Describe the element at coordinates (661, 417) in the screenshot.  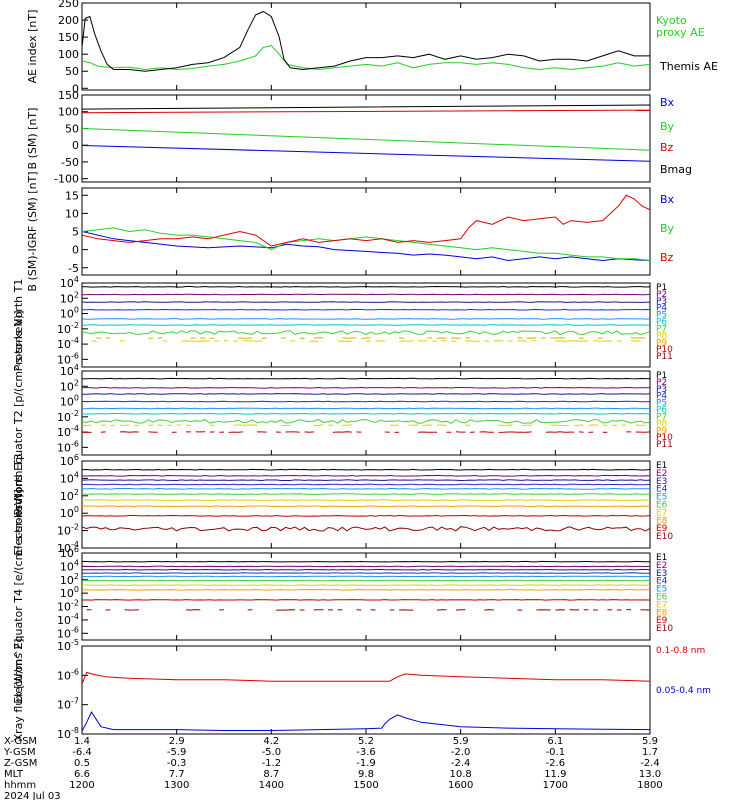
I see `legend-entry: P7` at that location.